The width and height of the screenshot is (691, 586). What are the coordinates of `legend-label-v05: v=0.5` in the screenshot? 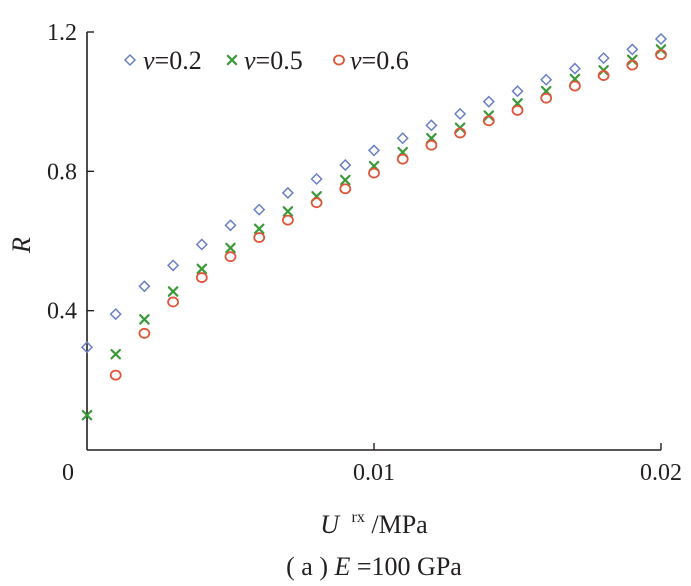 It's located at (273, 60).